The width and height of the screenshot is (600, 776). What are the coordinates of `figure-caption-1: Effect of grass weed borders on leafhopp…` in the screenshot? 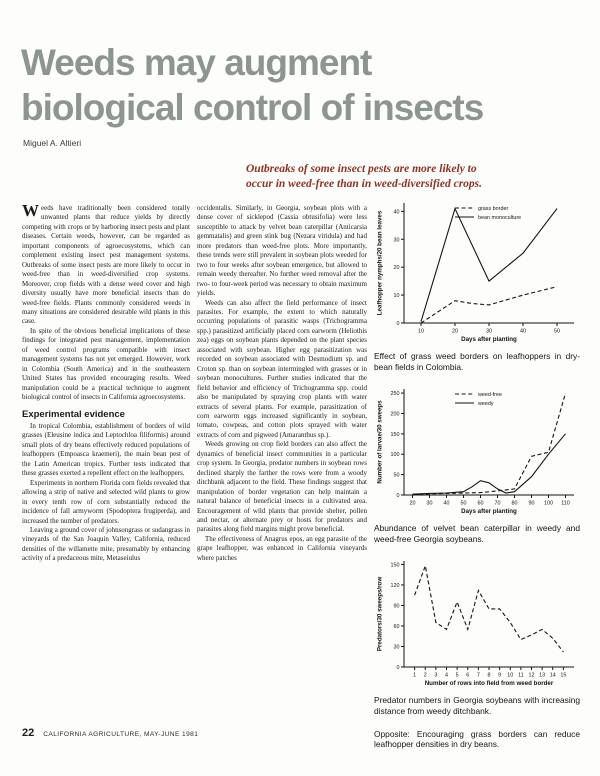 It's located at (477, 361).